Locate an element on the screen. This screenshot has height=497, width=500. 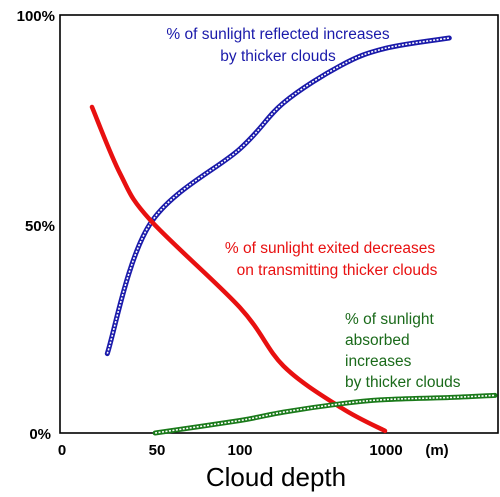
absorbed-annotation-line-3: increases is located at coordinates (378, 361).